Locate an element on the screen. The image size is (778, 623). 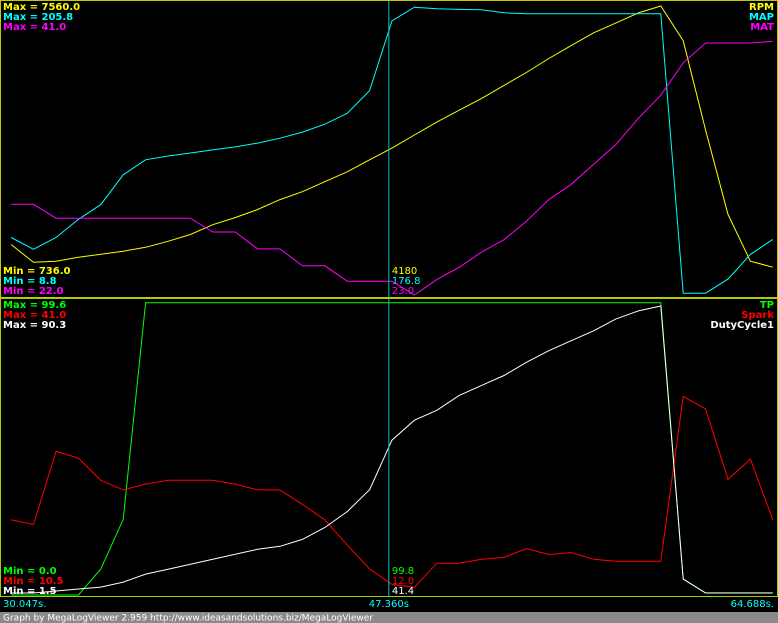
max-label: Max = 205.8 is located at coordinates (38, 17).